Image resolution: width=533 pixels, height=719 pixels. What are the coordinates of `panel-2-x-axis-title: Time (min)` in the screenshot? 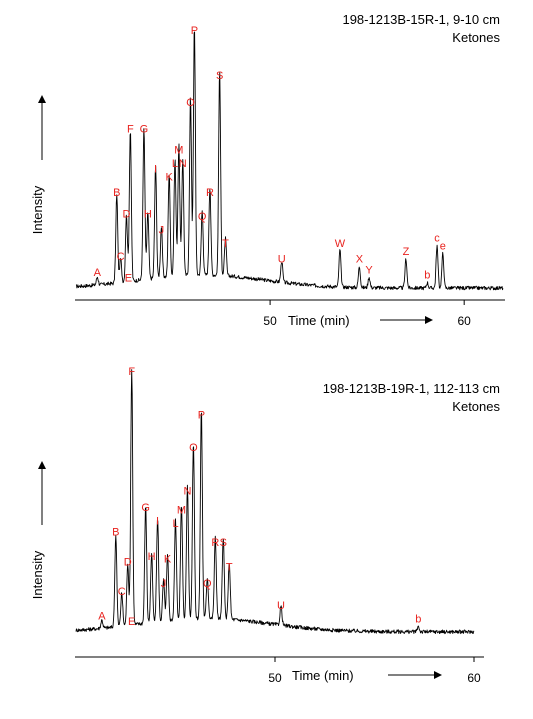 It's located at (323, 675).